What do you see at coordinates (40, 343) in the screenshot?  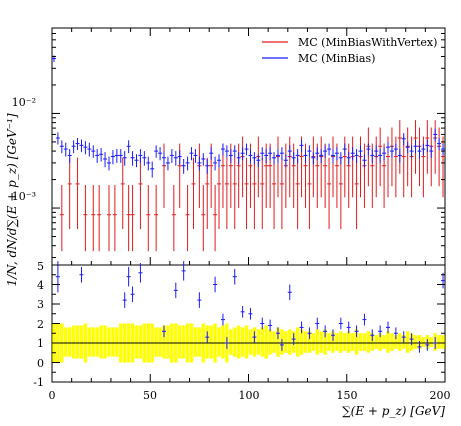 I see `ratio-y-tick-label-1: 1` at bounding box center [40, 343].